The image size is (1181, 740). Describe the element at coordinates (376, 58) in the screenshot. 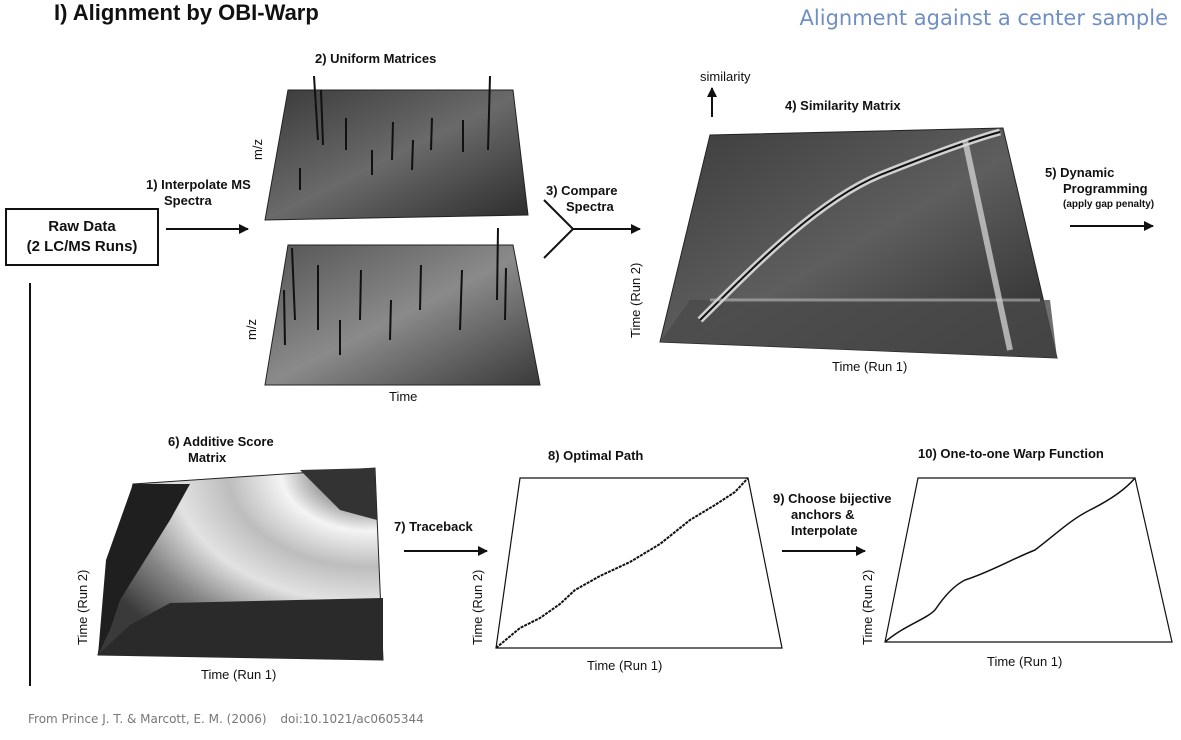

I see `step2-label: 2) Uniform Matrices` at that location.